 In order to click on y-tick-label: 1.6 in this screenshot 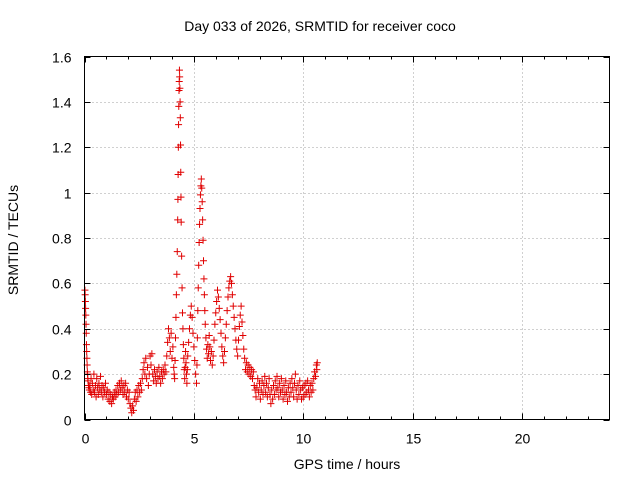, I will do `click(62, 58)`.